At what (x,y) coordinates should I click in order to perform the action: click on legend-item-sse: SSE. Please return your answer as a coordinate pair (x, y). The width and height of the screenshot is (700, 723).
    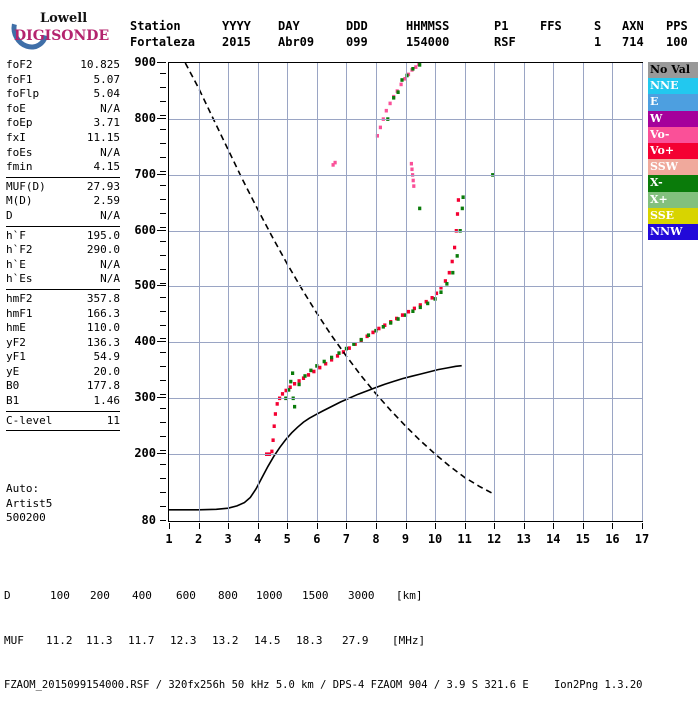
    Looking at the image, I should click on (673, 215).